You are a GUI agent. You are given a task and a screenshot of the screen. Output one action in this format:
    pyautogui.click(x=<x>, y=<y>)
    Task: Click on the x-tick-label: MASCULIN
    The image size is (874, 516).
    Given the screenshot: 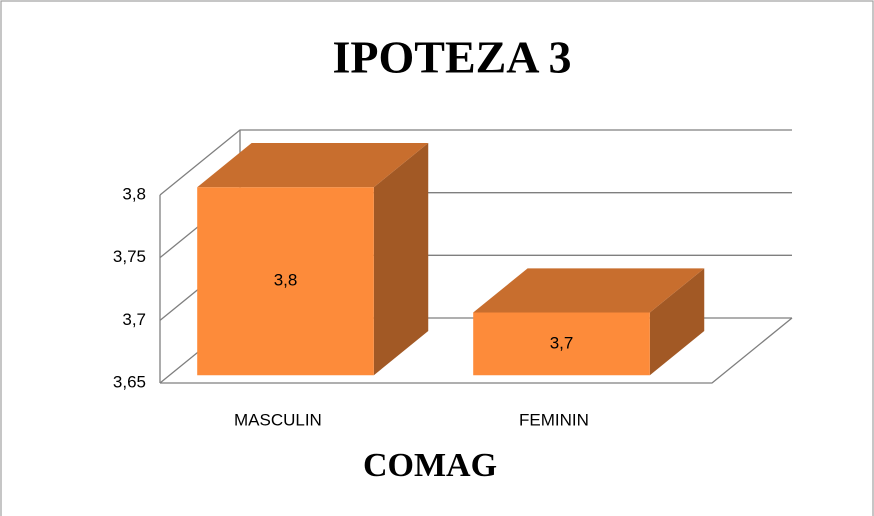 What is the action you would take?
    pyautogui.click(x=278, y=419)
    